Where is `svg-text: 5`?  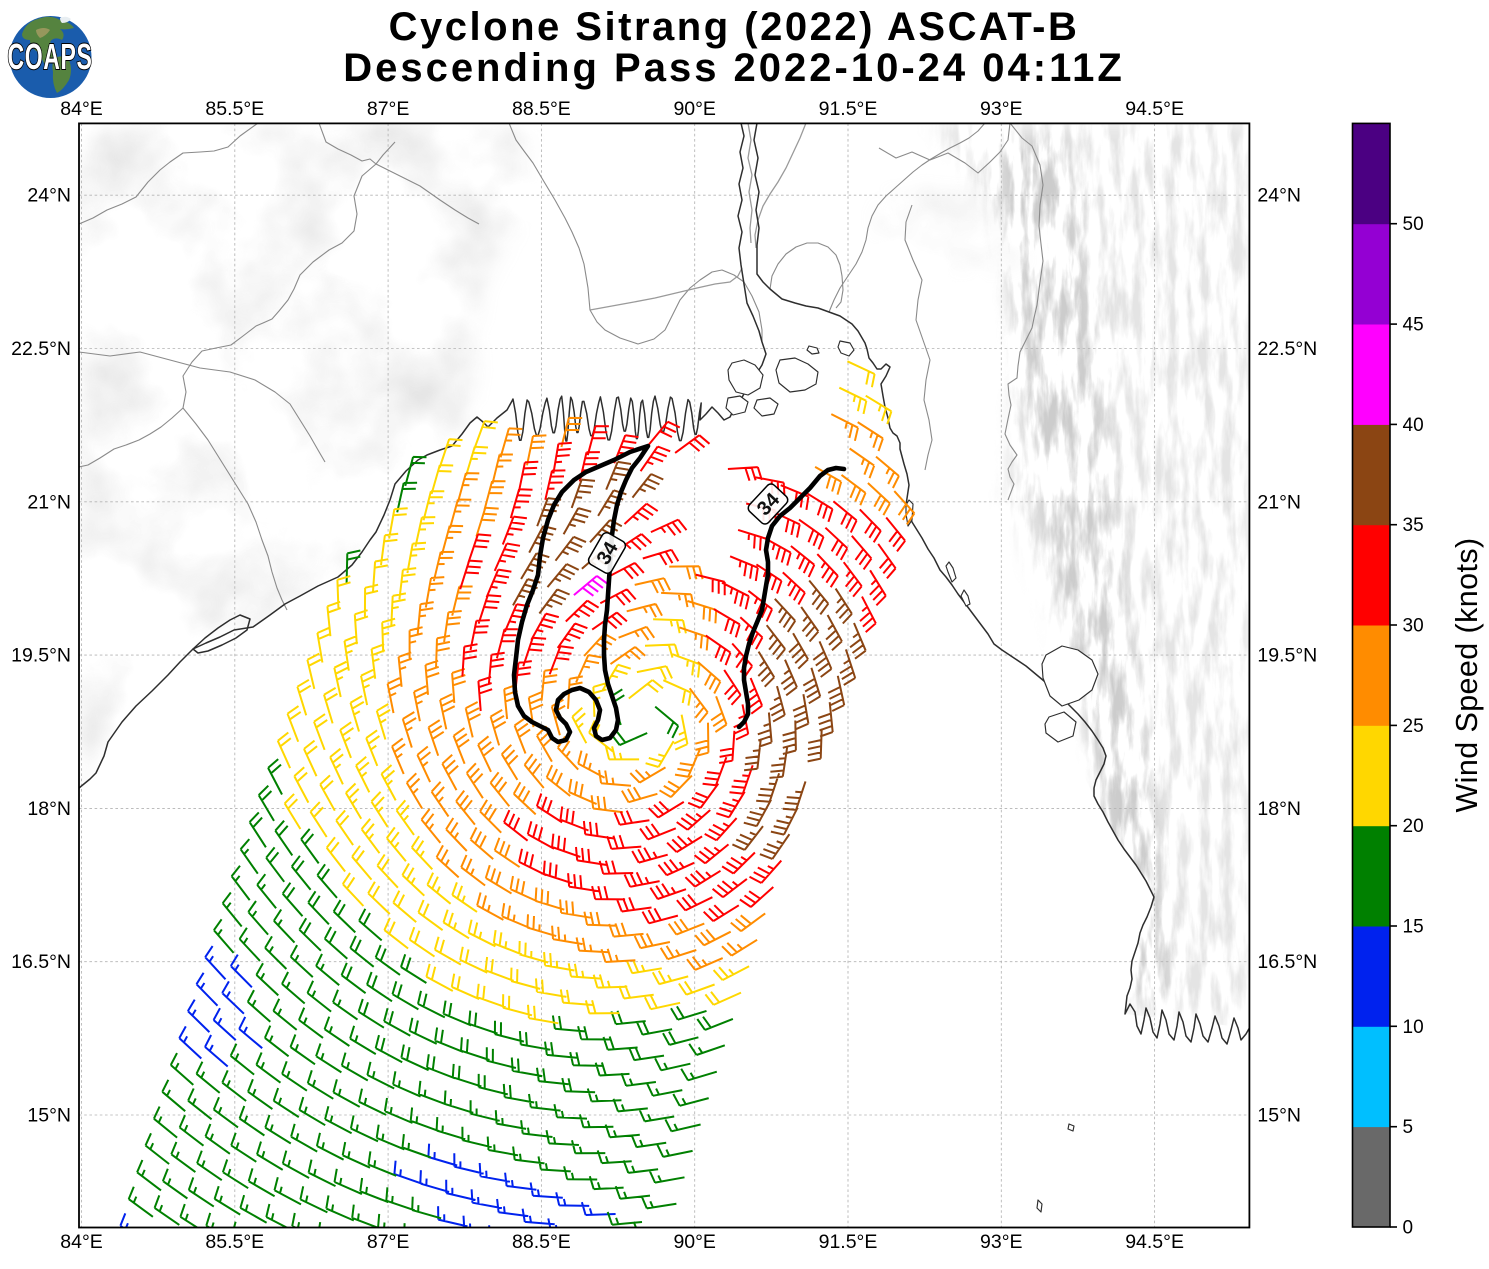 svg-text: 5 is located at coordinates (1408, 1127).